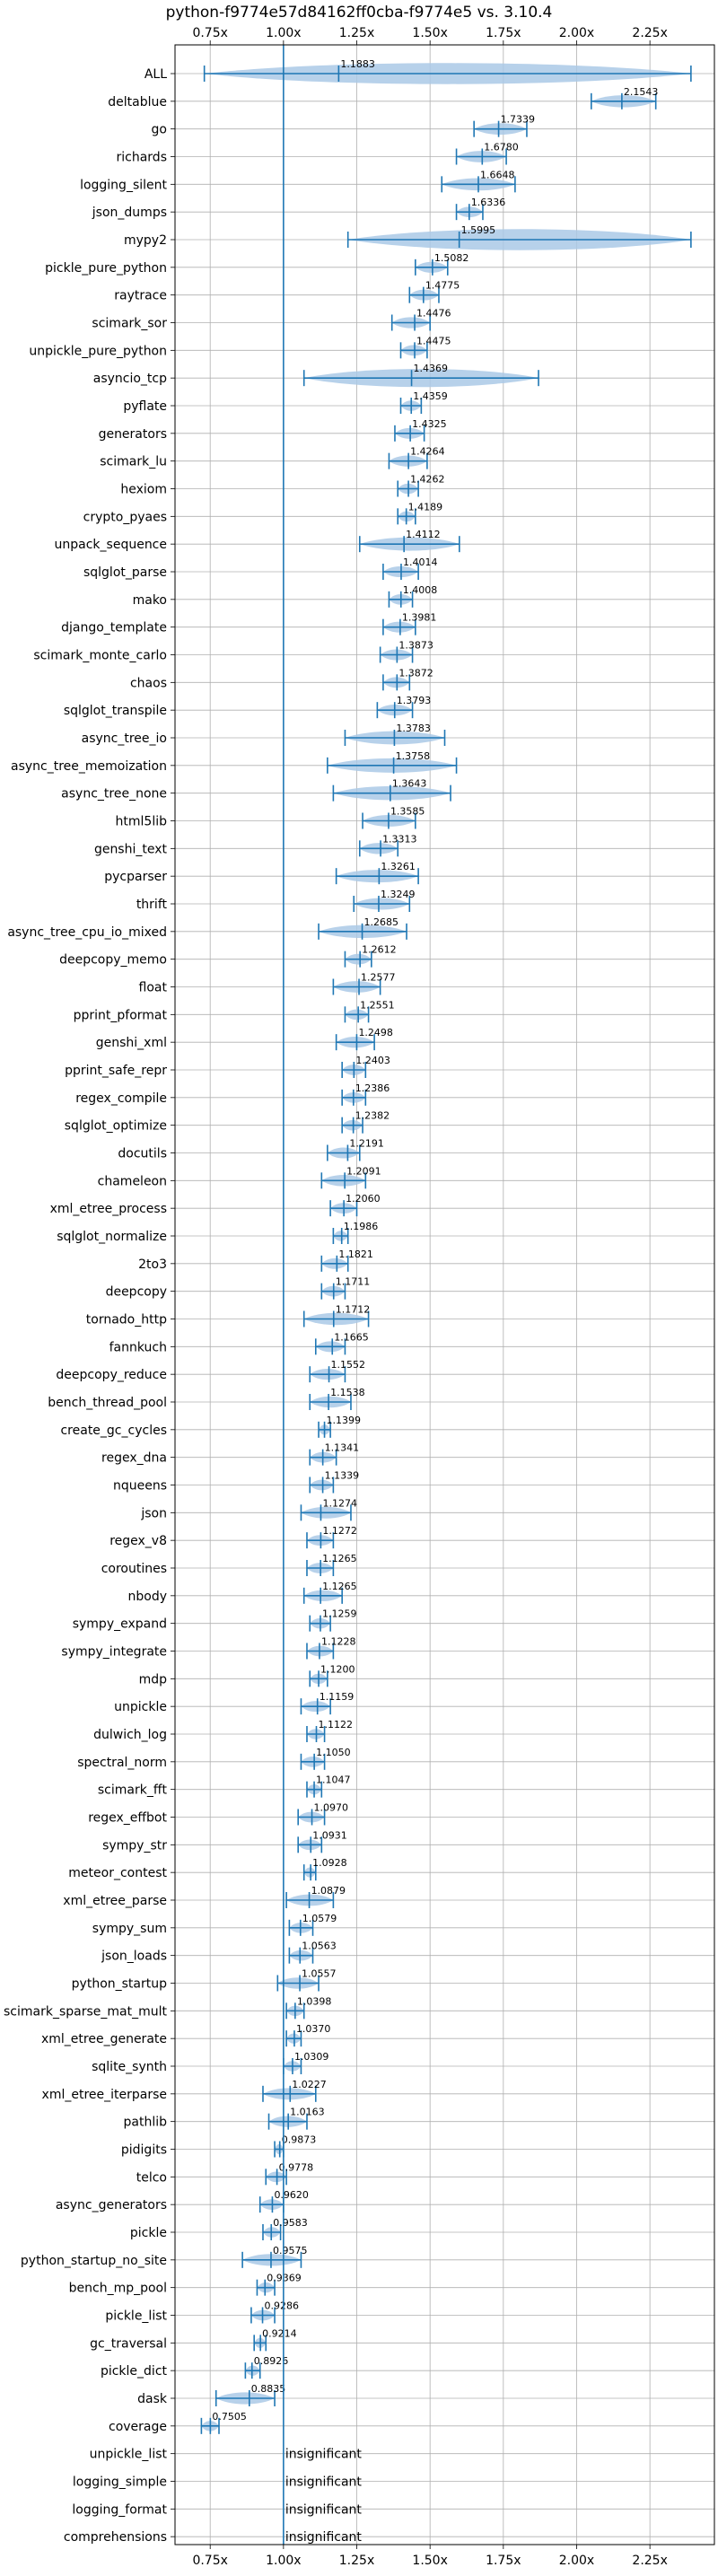 Image resolution: width=718 pixels, height=2576 pixels. What do you see at coordinates (361, 1226) in the screenshot?
I see `value-label: 1.1986` at bounding box center [361, 1226].